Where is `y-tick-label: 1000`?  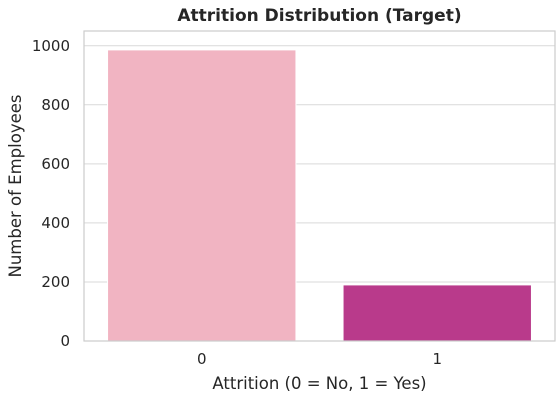 y-tick-label: 1000 is located at coordinates (51, 46).